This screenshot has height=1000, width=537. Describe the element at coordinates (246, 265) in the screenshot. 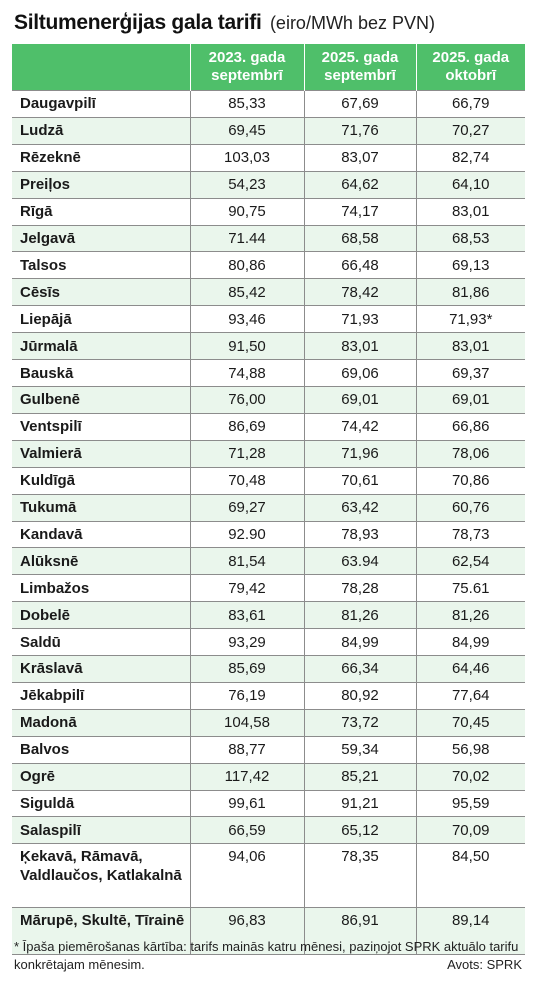

I see `value-2023-sep: 80,86` at that location.